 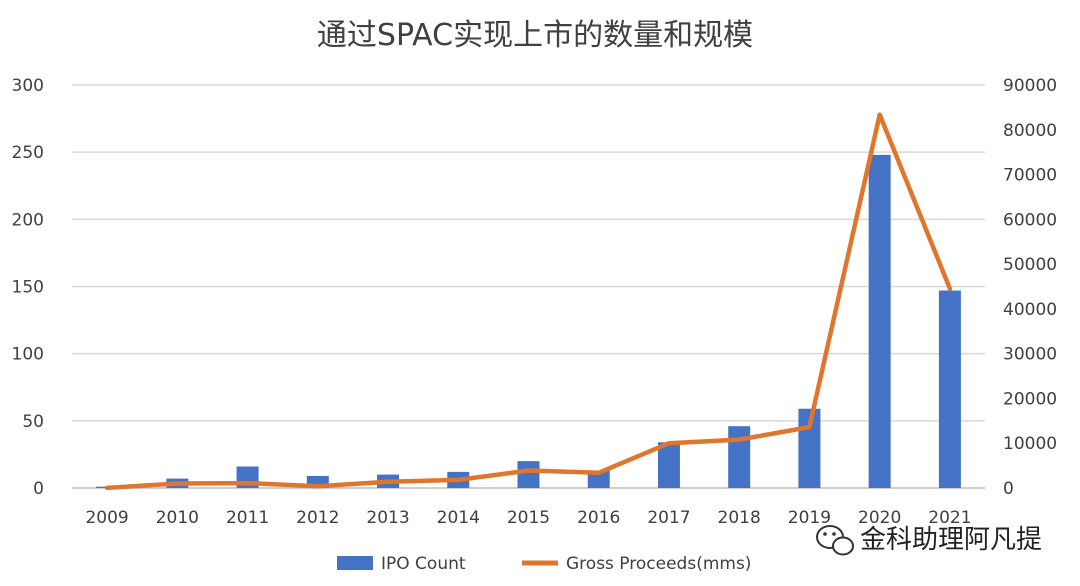 I want to click on left-tick-label: 0, so click(x=38, y=489).